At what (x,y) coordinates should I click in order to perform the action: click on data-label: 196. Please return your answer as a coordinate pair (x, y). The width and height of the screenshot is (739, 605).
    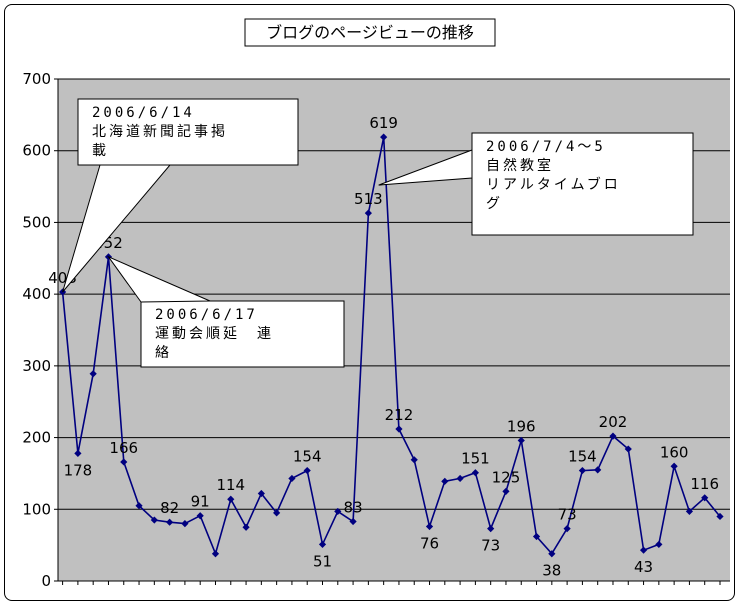
    Looking at the image, I should click on (521, 426).